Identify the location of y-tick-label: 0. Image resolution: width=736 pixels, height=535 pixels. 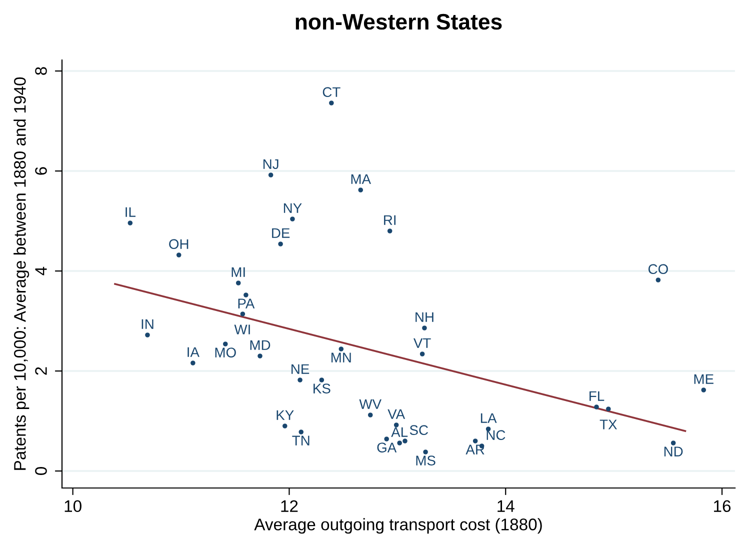
(41, 471).